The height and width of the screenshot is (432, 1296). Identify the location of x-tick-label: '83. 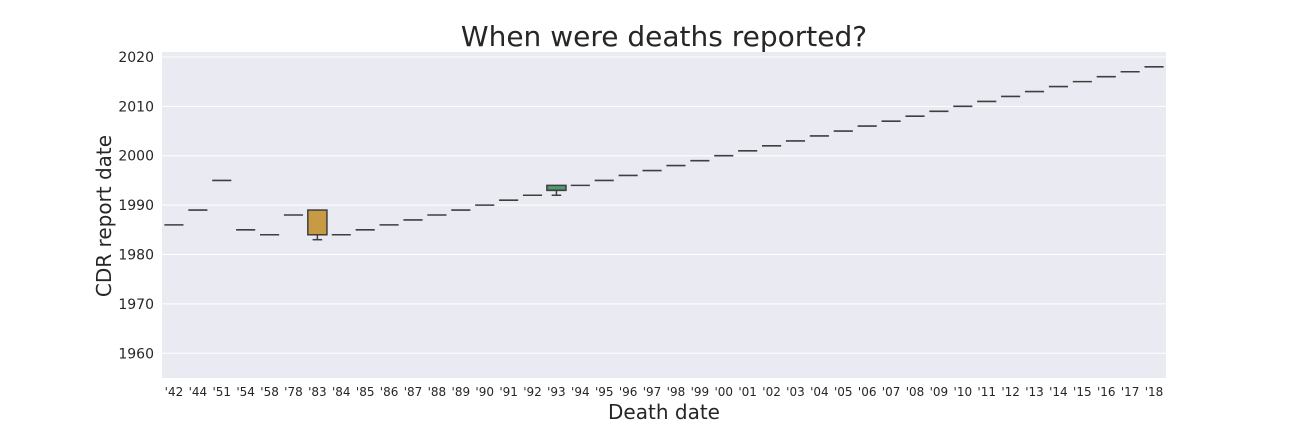
(317, 392).